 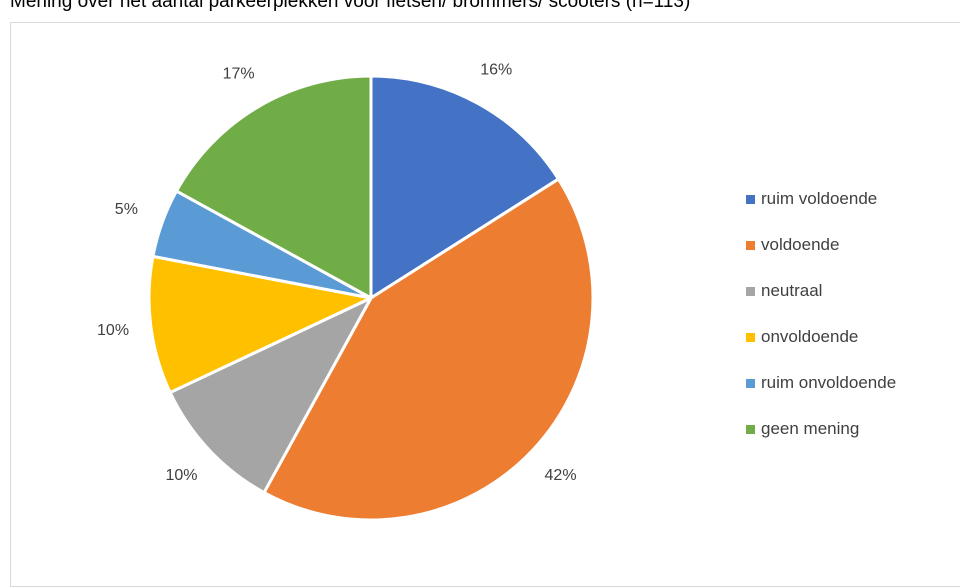 What do you see at coordinates (829, 382) in the screenshot?
I see `legend-label: ruim onvoldoende` at bounding box center [829, 382].